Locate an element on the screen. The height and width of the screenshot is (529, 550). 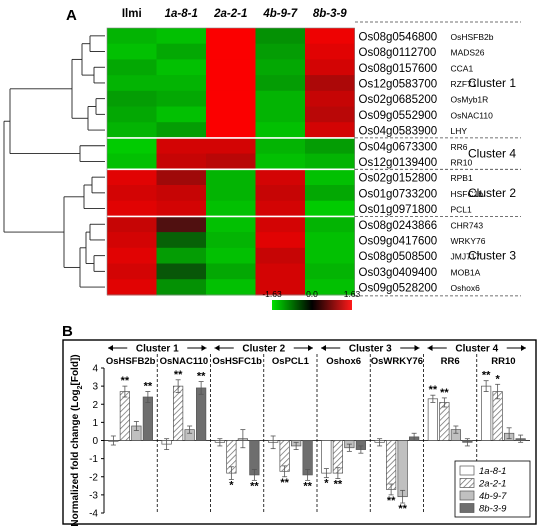
cluster-label: Cluster 4 is located at coordinates (492, 154).